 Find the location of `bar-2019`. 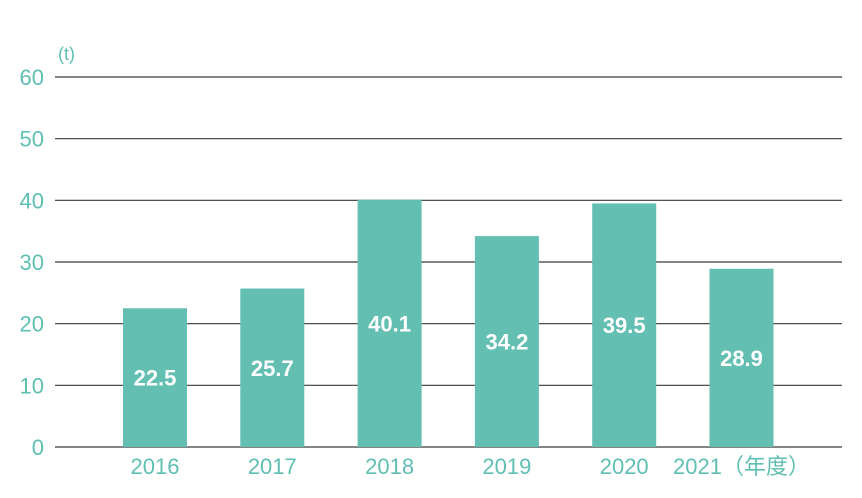

bar-2019 is located at coordinates (506, 341).